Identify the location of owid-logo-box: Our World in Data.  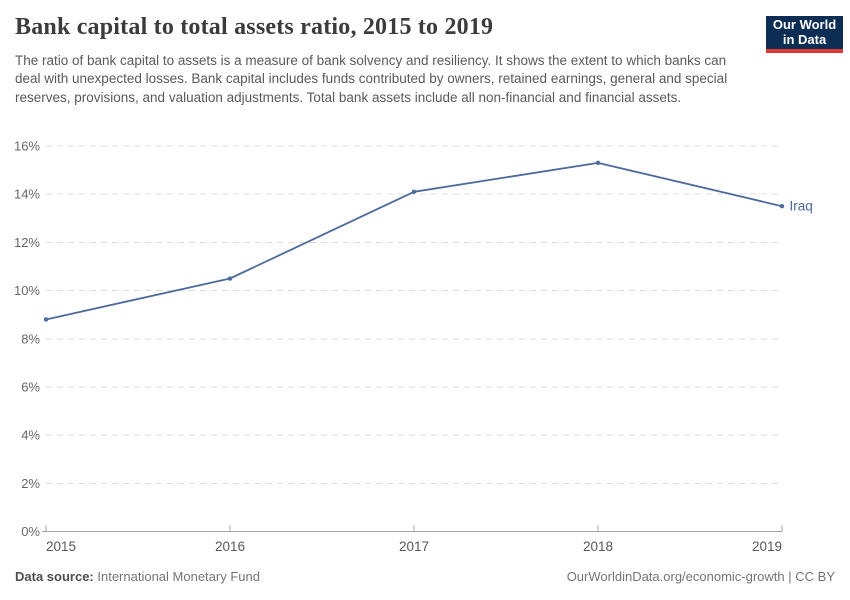
(804, 32).